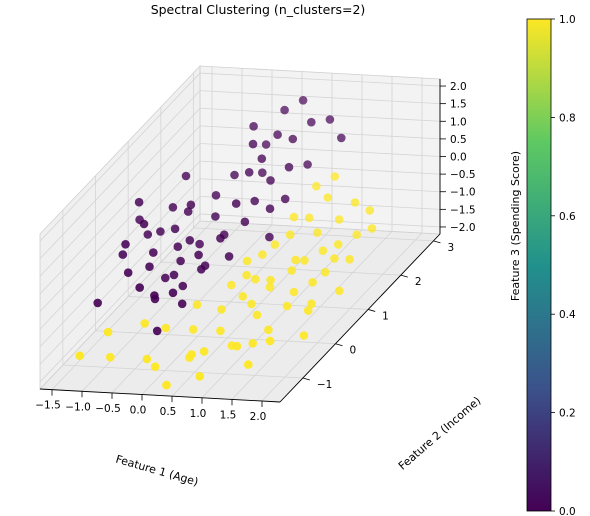  Describe the element at coordinates (160, 395) in the screenshot. I see `x-axis-line` at that location.